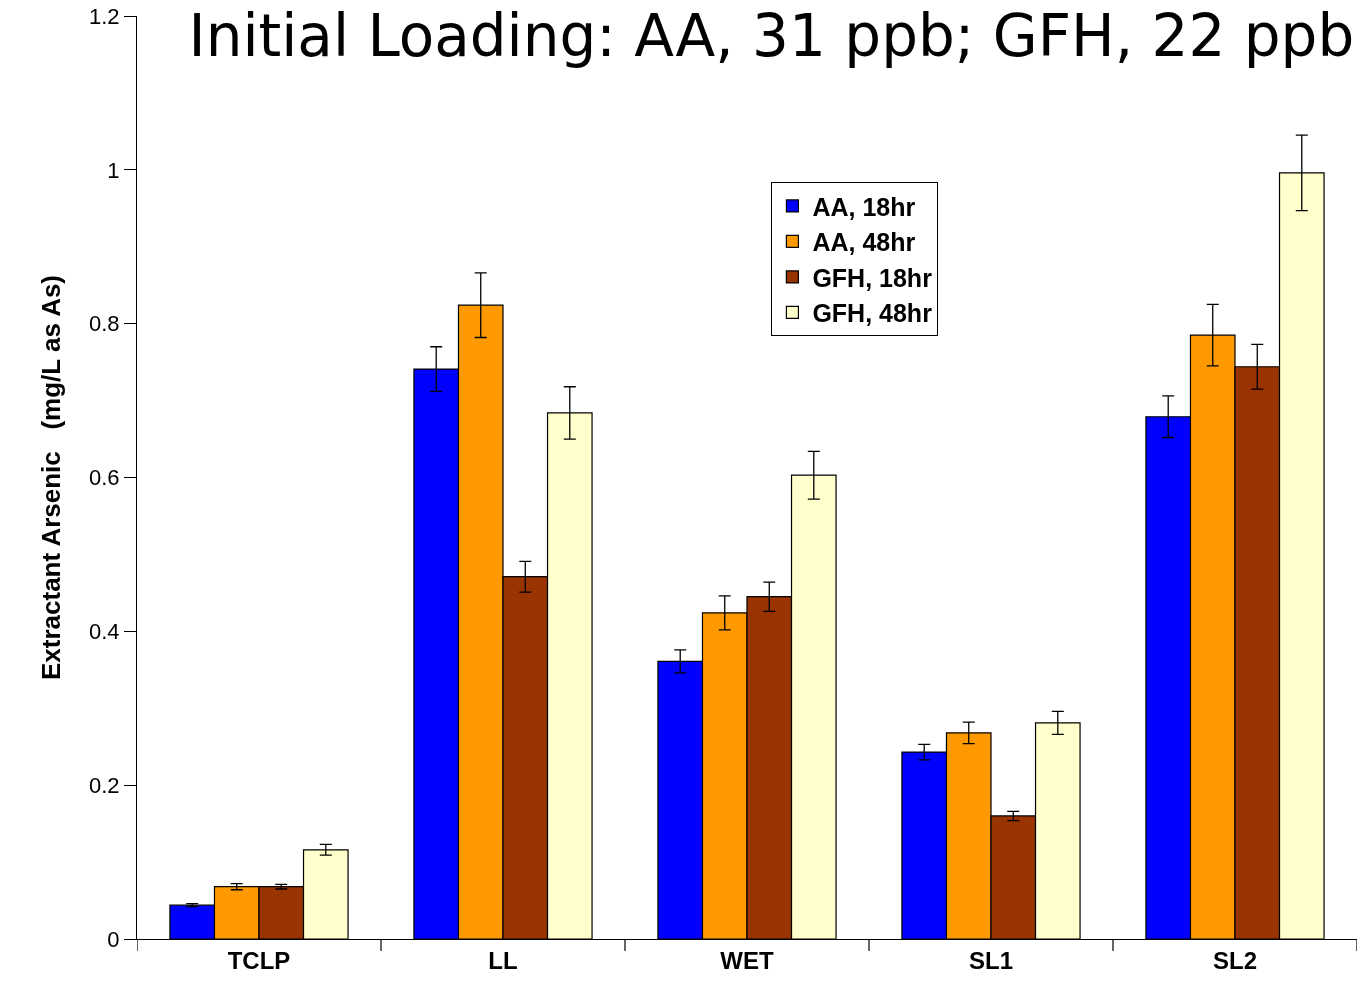 The width and height of the screenshot is (1361, 998). I want to click on x-tick-label: TCLP, so click(259, 960).